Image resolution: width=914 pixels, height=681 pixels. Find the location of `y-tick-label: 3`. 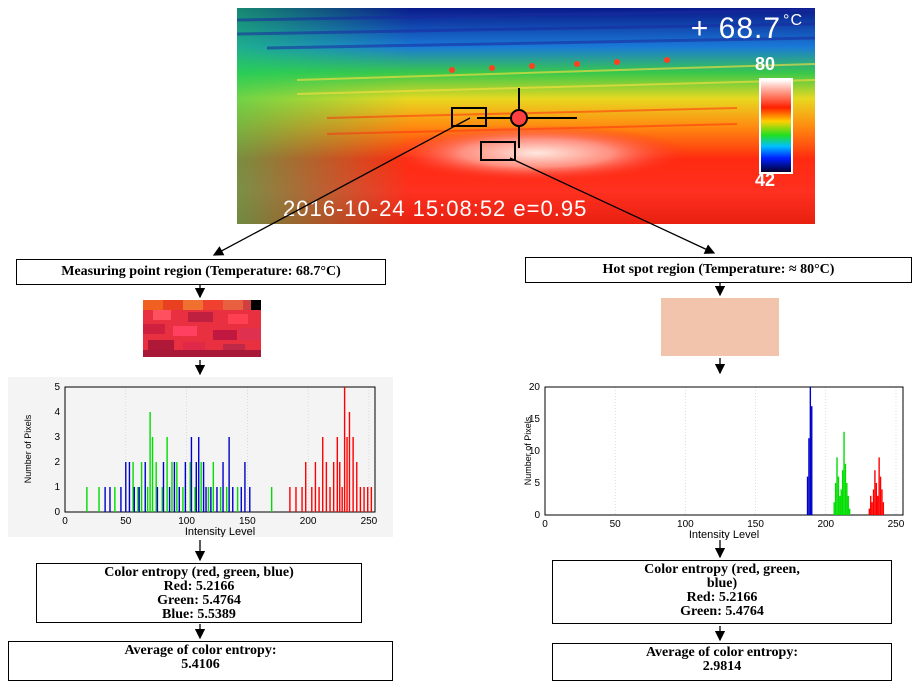

y-tick-label: 3 is located at coordinates (57, 437).